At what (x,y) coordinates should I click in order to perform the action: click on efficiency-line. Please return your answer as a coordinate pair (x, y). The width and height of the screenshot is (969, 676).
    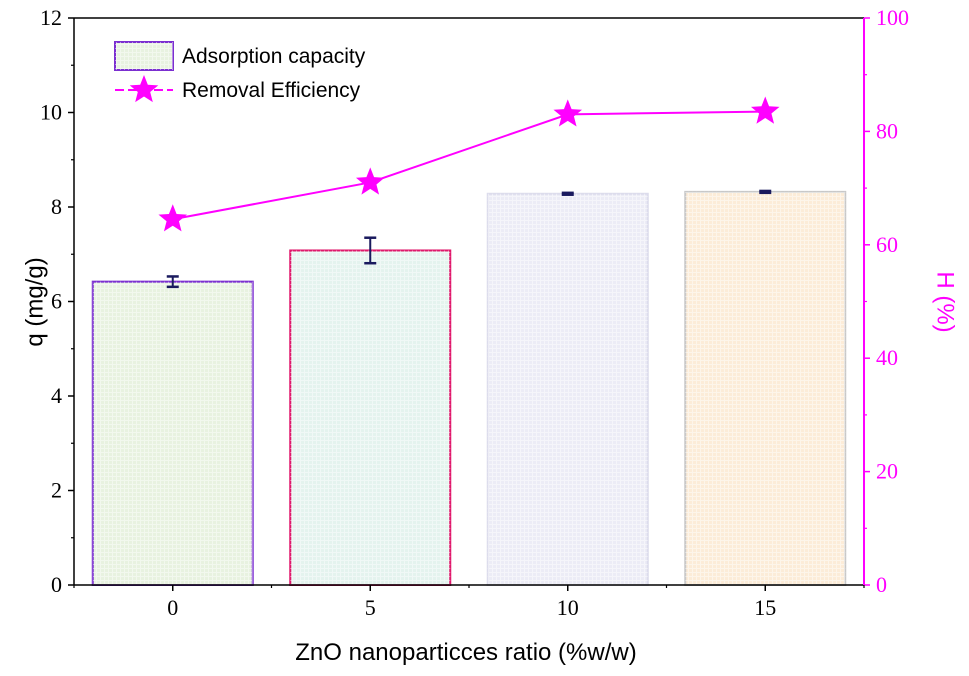
    Looking at the image, I should click on (469, 165).